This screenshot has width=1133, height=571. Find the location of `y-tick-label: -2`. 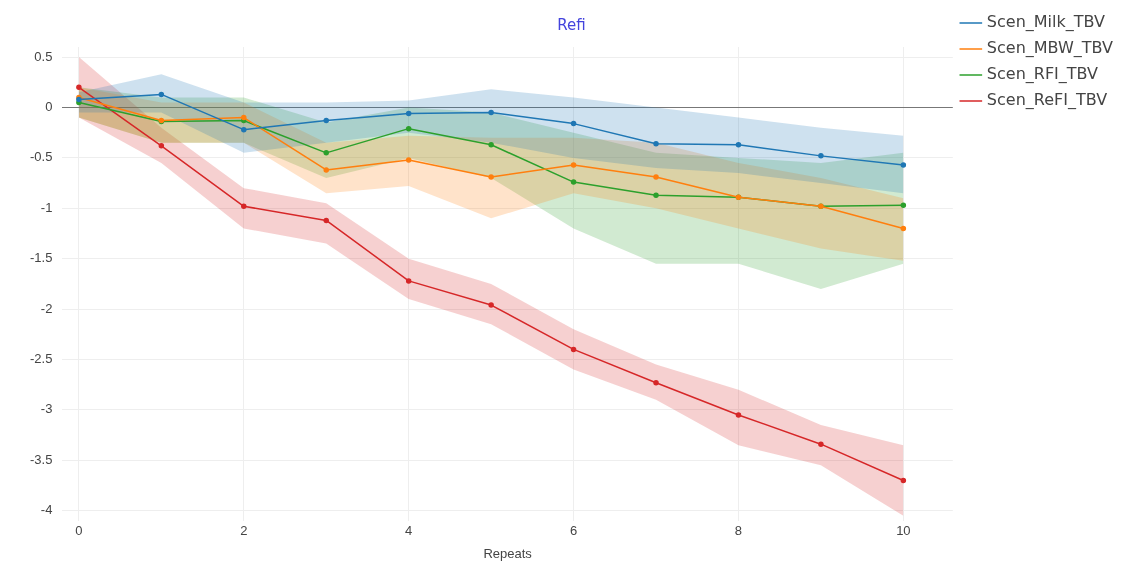

y-tick-label: -2 is located at coordinates (46, 308).